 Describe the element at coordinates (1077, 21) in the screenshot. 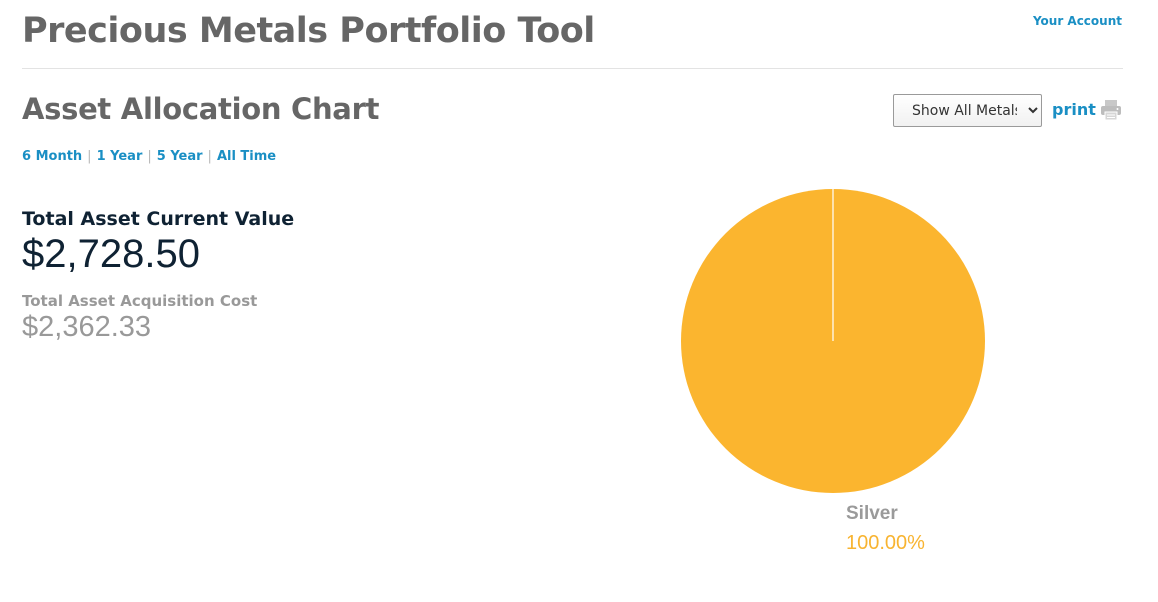

I see `your-account-link: Your Account` at that location.